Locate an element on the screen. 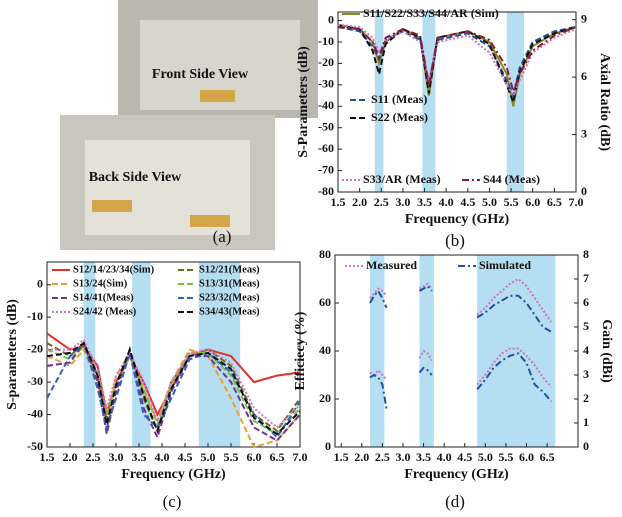  y-tick-label: -80 is located at coordinates (326, 191).